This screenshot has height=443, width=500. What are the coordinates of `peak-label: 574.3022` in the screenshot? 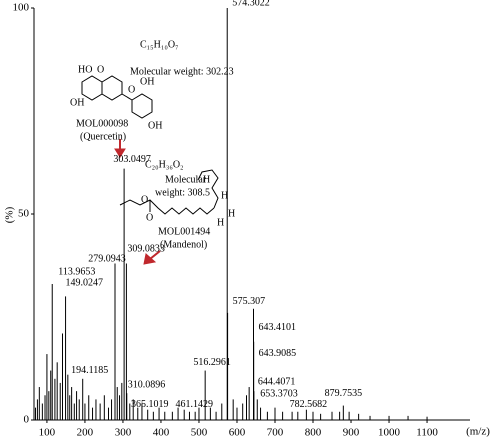 It's located at (250, 4).